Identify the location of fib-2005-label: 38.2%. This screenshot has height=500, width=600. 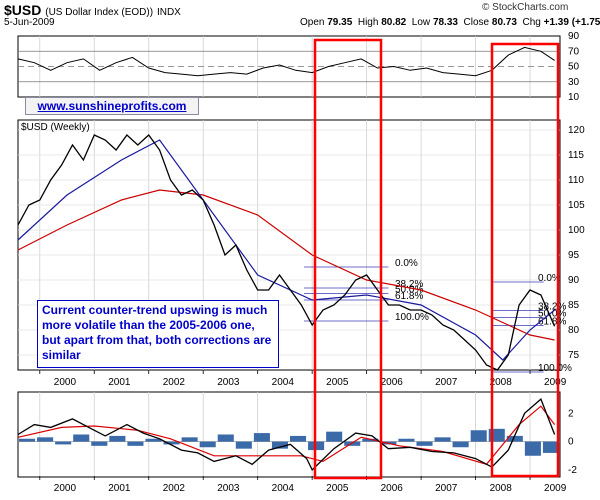
(409, 284).